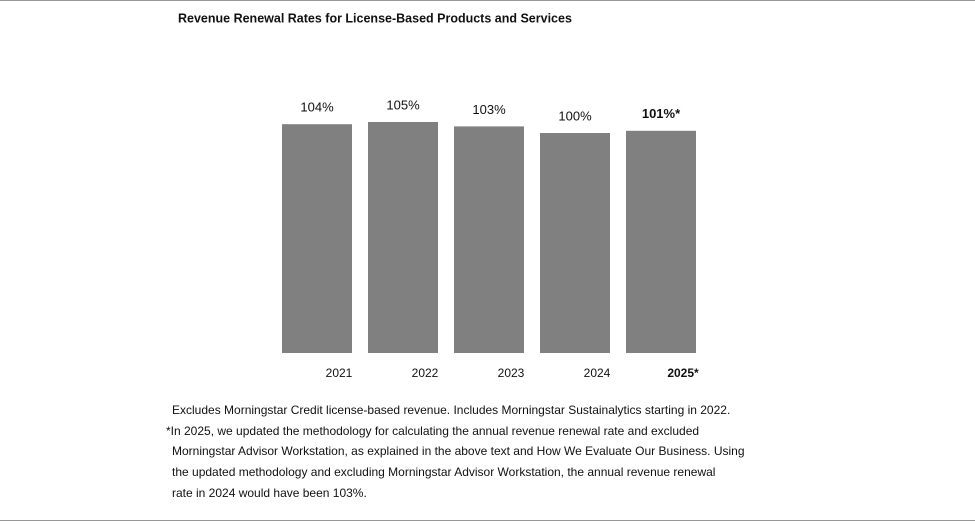 This screenshot has width=975, height=524. Describe the element at coordinates (403, 104) in the screenshot. I see `value-label: 105%` at that location.